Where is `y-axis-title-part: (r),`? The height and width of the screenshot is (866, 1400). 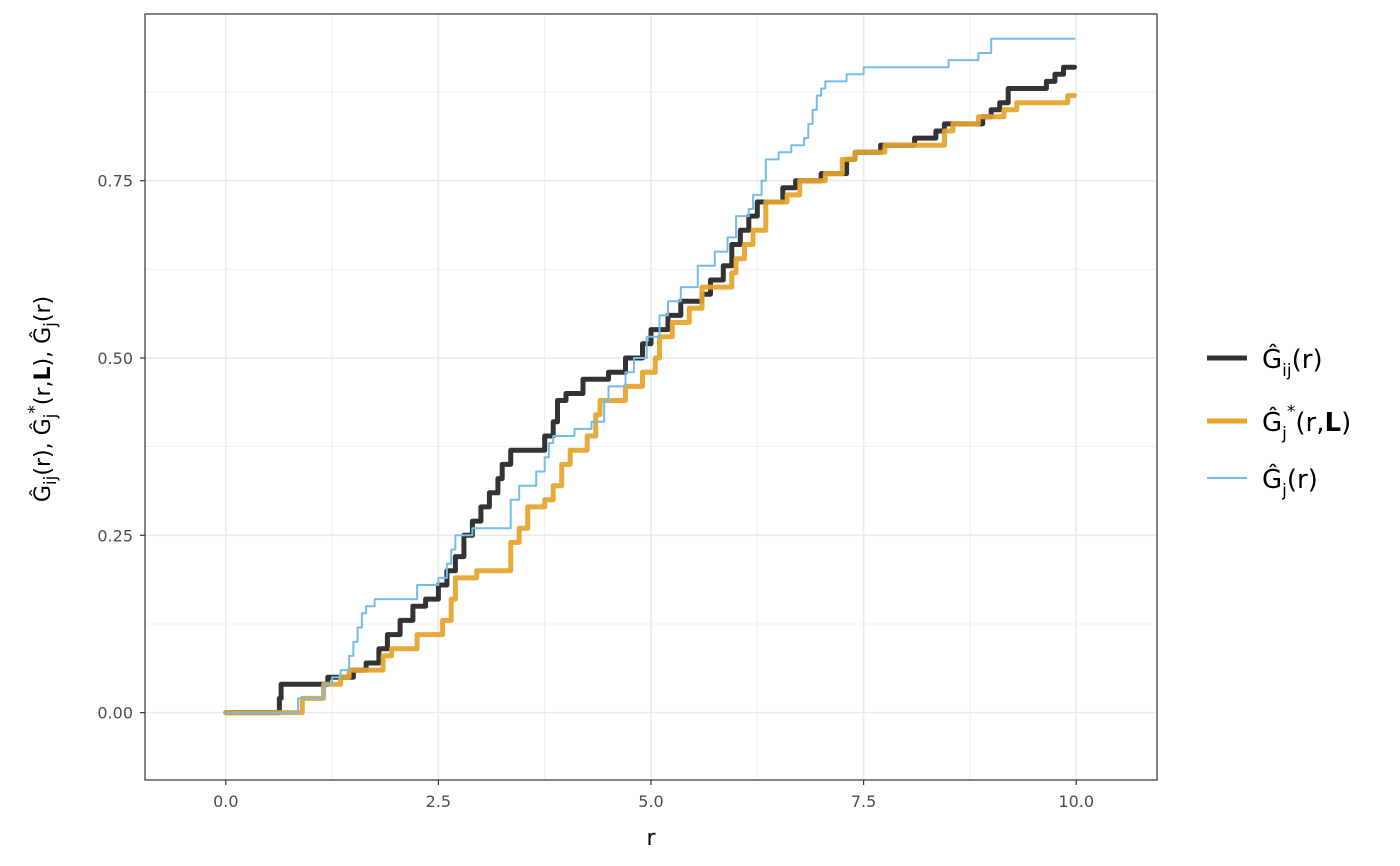 y-axis-title-part: (r), is located at coordinates (43, 455).